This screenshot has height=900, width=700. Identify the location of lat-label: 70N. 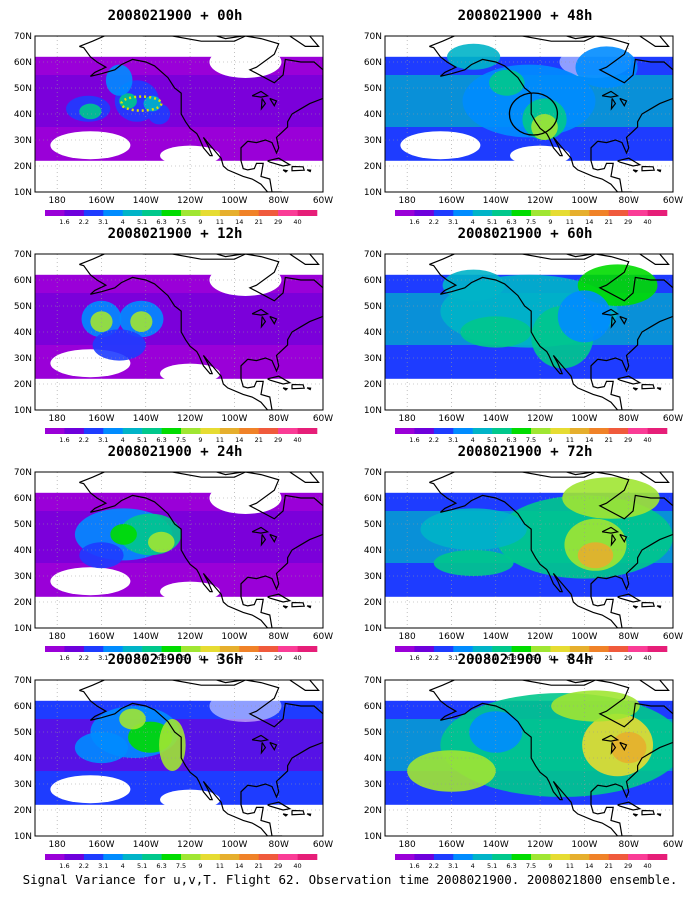
(23, 37).